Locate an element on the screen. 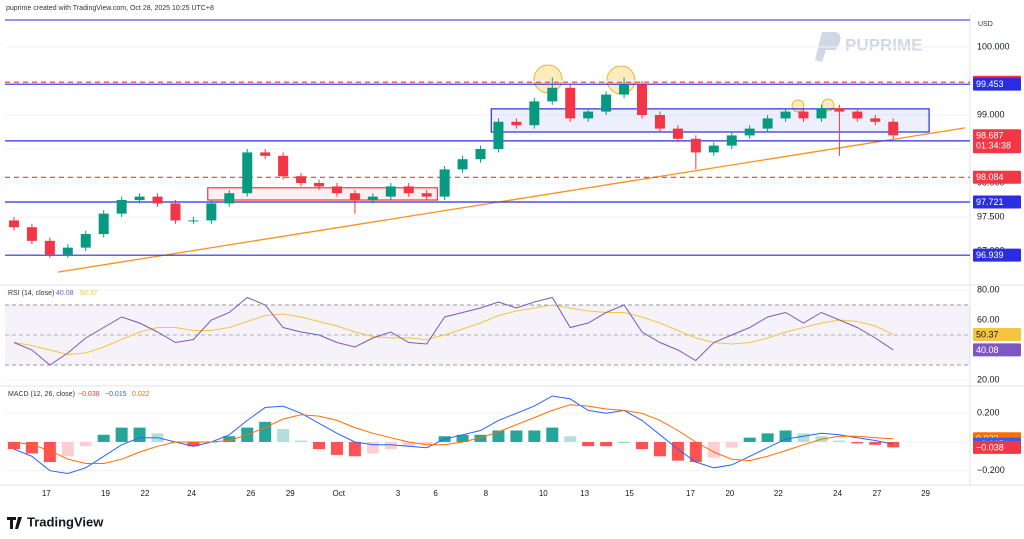  x-tick-label: 15 is located at coordinates (629, 493).